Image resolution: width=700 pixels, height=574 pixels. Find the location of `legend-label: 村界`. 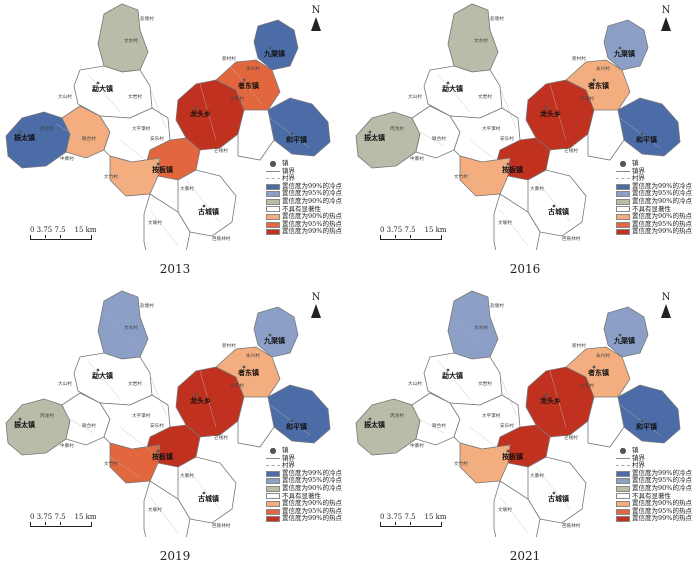

legend-label: 村界 is located at coordinates (638, 178).